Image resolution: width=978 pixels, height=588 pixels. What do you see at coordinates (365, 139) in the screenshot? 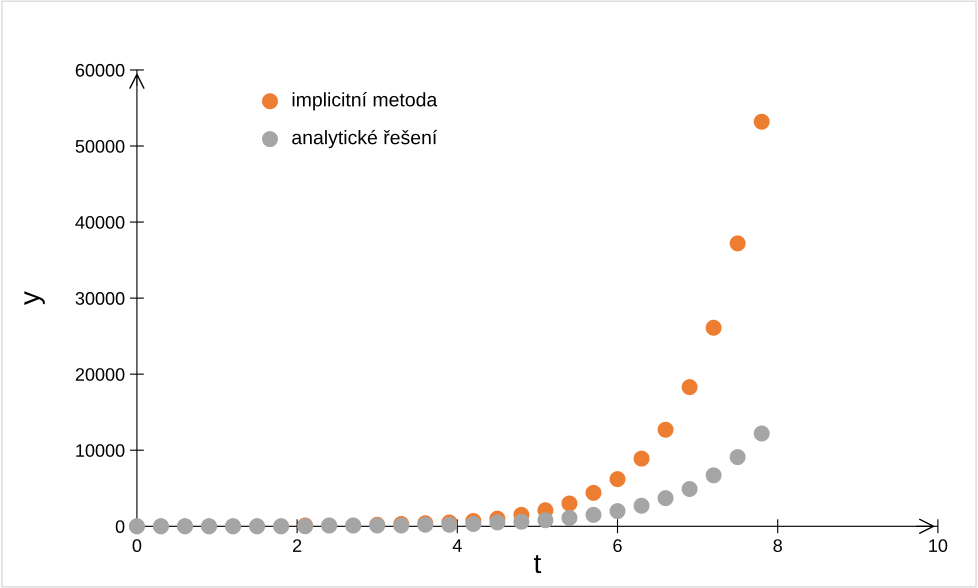
I see `legend-label: analytické řešení` at bounding box center [365, 139].